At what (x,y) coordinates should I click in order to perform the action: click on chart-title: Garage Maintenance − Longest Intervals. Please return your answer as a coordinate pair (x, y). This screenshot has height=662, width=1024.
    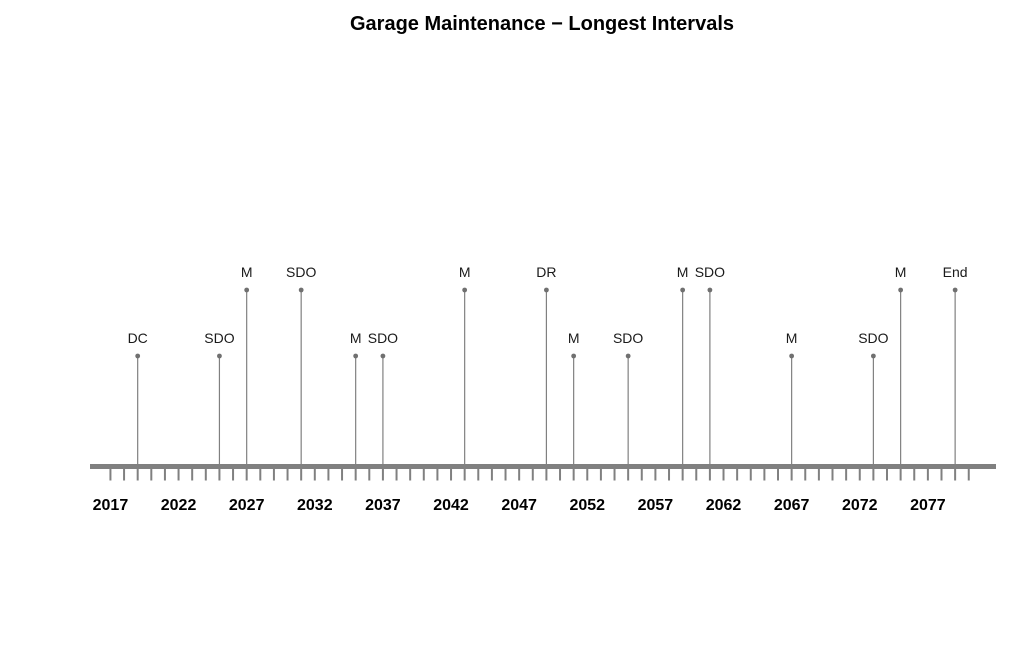
    Looking at the image, I should click on (542, 24).